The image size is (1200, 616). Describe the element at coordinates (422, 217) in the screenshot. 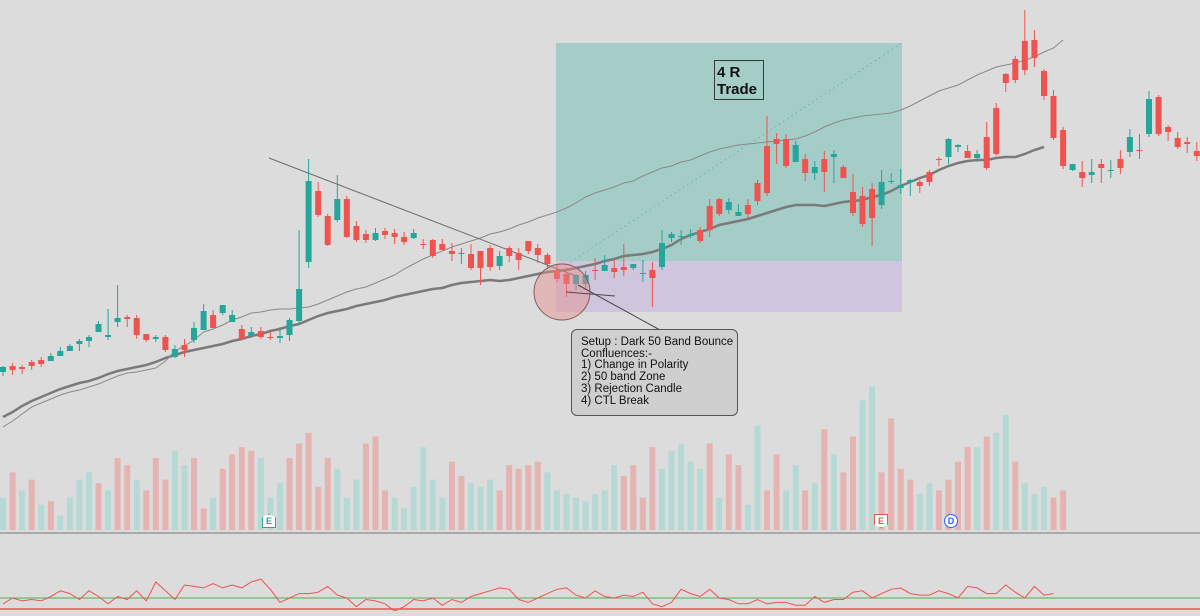

I see `trendline` at that location.